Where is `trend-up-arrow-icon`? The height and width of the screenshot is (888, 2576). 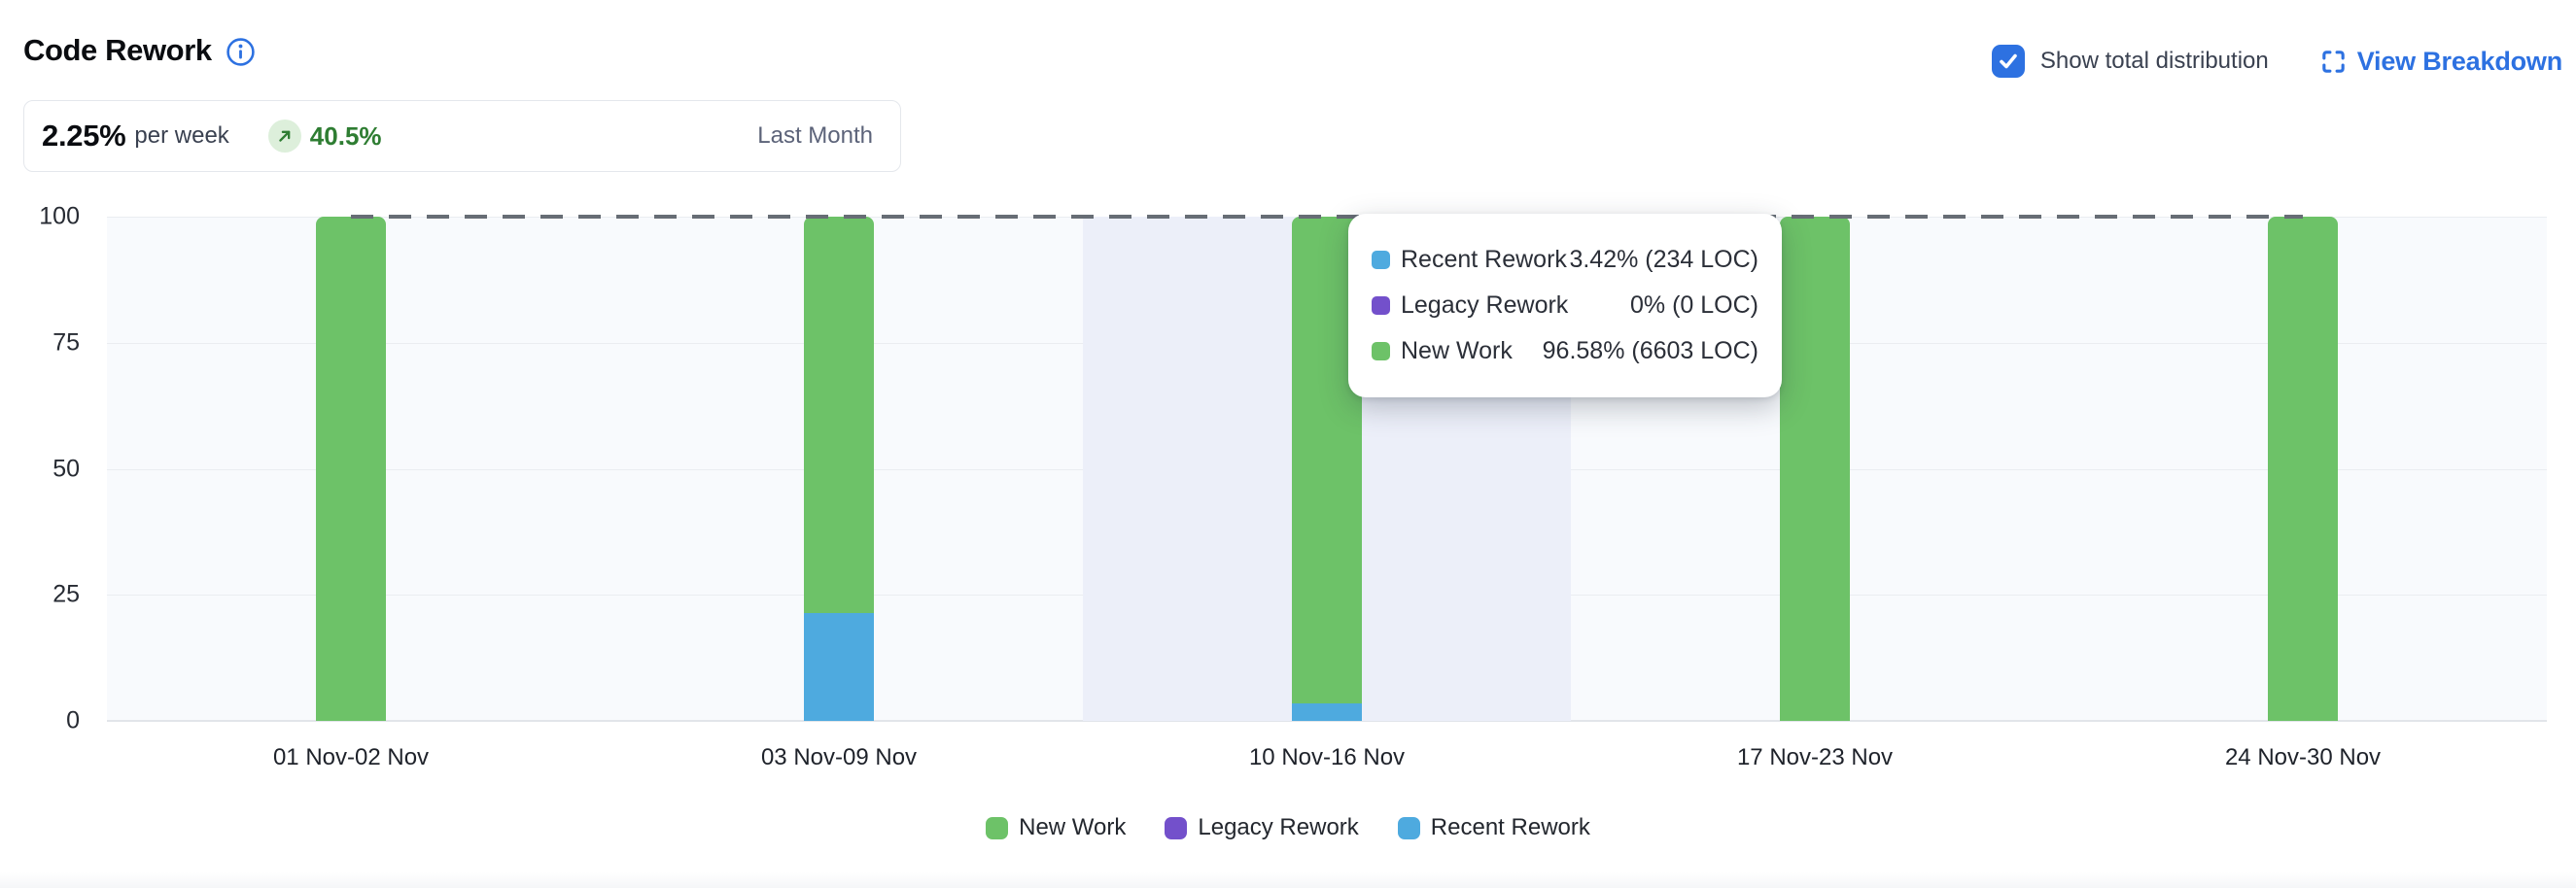 trend-up-arrow-icon is located at coordinates (284, 136).